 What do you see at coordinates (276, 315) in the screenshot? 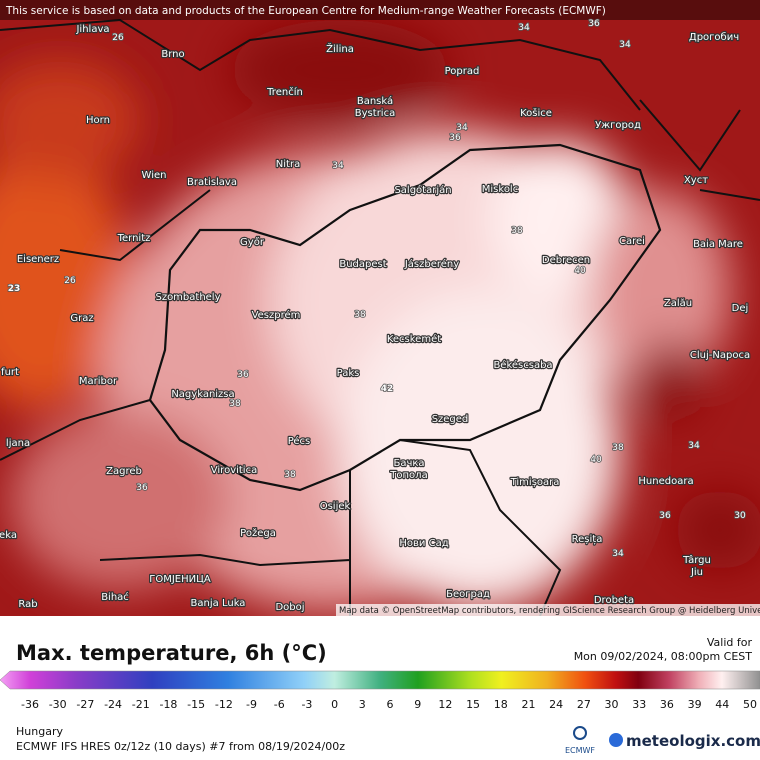
I see `city-label: Veszprém` at bounding box center [276, 315].